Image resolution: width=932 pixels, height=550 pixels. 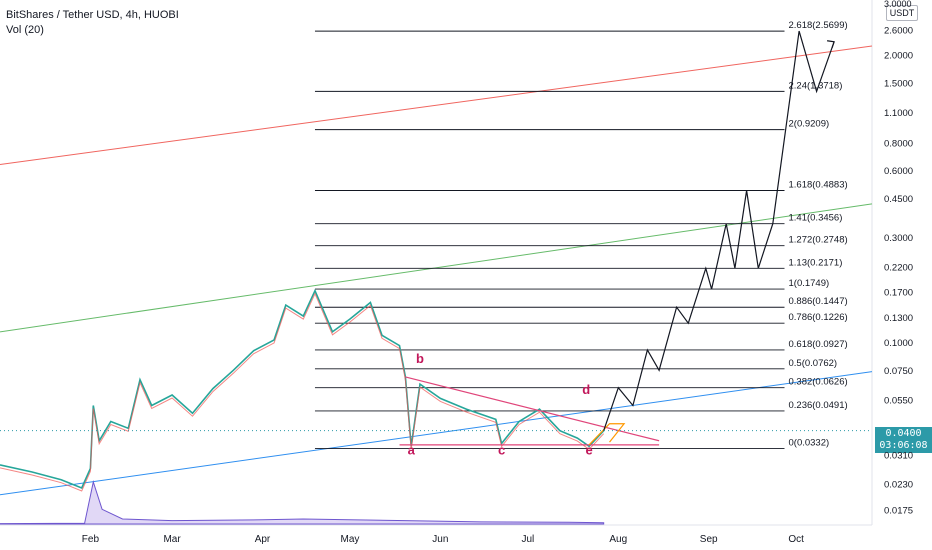 What do you see at coordinates (440, 539) in the screenshot?
I see `time-tick-label: Jun` at bounding box center [440, 539].